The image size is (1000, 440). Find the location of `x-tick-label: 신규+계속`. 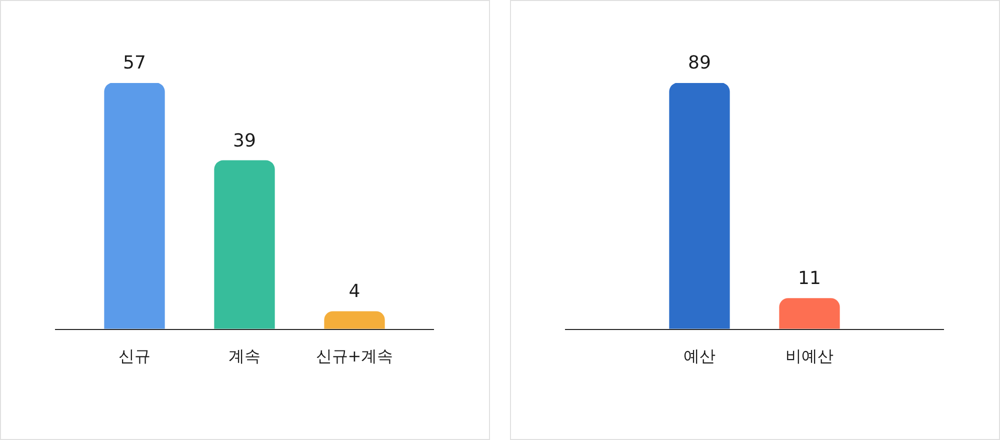

x-tick-label: 신규+계속 is located at coordinates (355, 356).